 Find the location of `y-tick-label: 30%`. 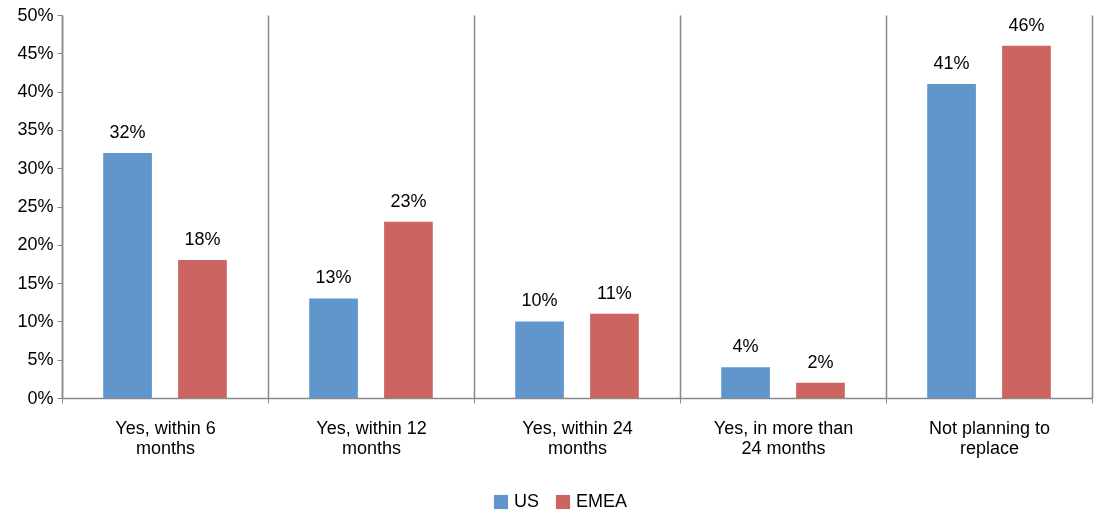

y-tick-label: 30% is located at coordinates (35, 167).